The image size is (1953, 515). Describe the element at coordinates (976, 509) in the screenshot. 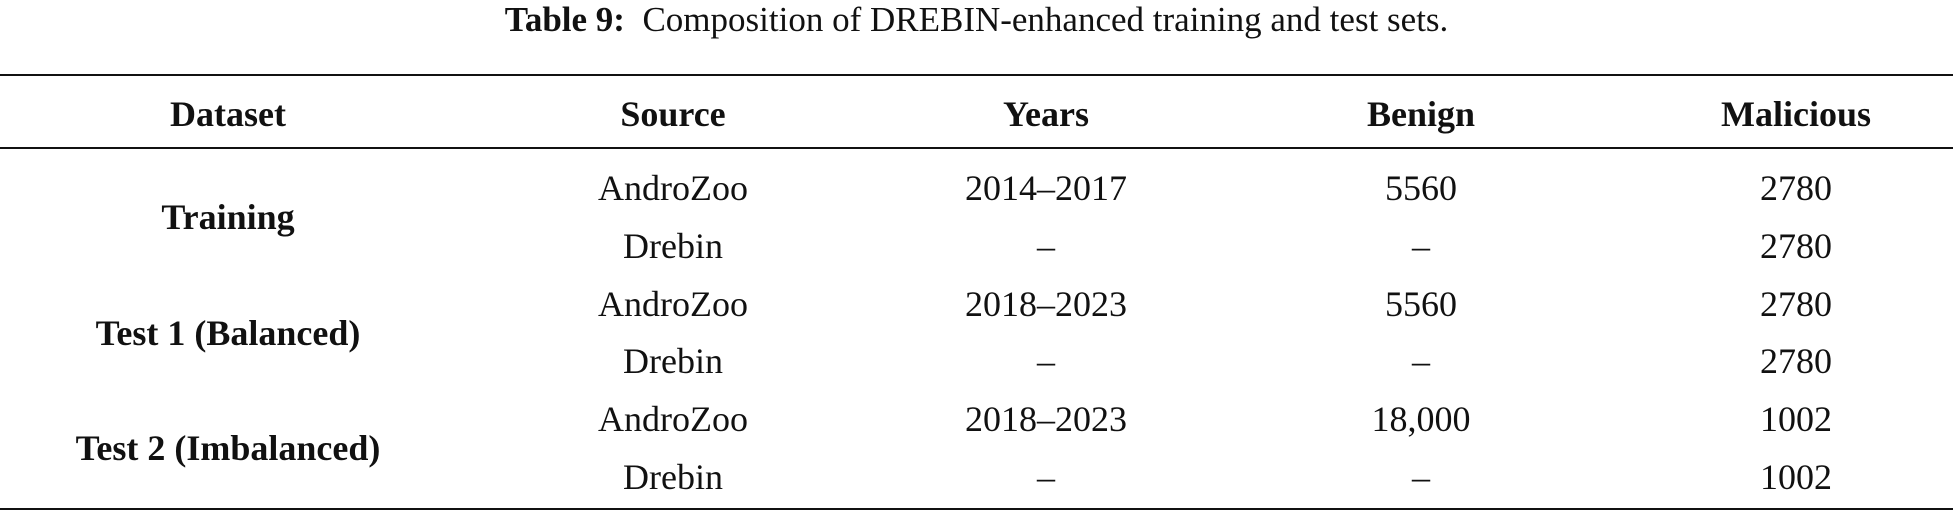

I see `bottom-rule` at that location.